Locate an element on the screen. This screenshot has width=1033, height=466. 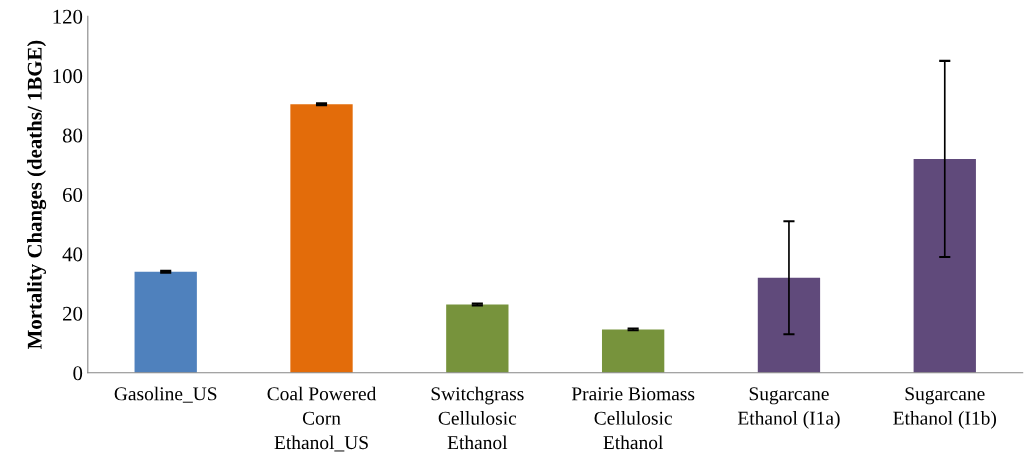
x-tick-label: Sugarcane Ethanol (I1a) is located at coordinates (788, 408).